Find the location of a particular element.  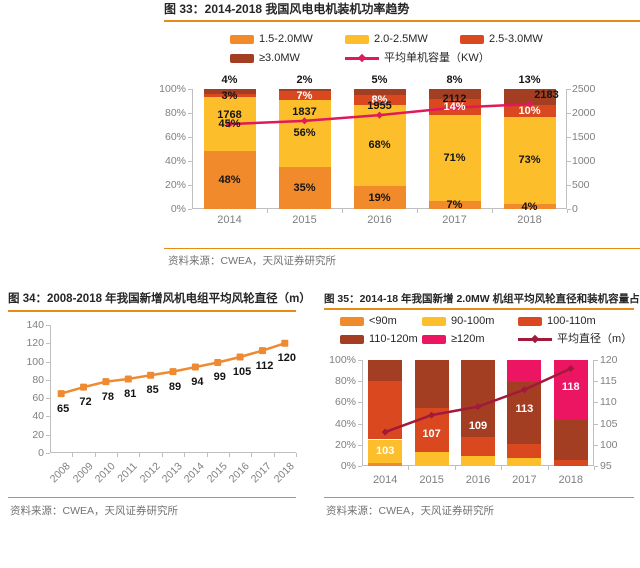

x-axis-label: 2017 is located at coordinates (454, 220).